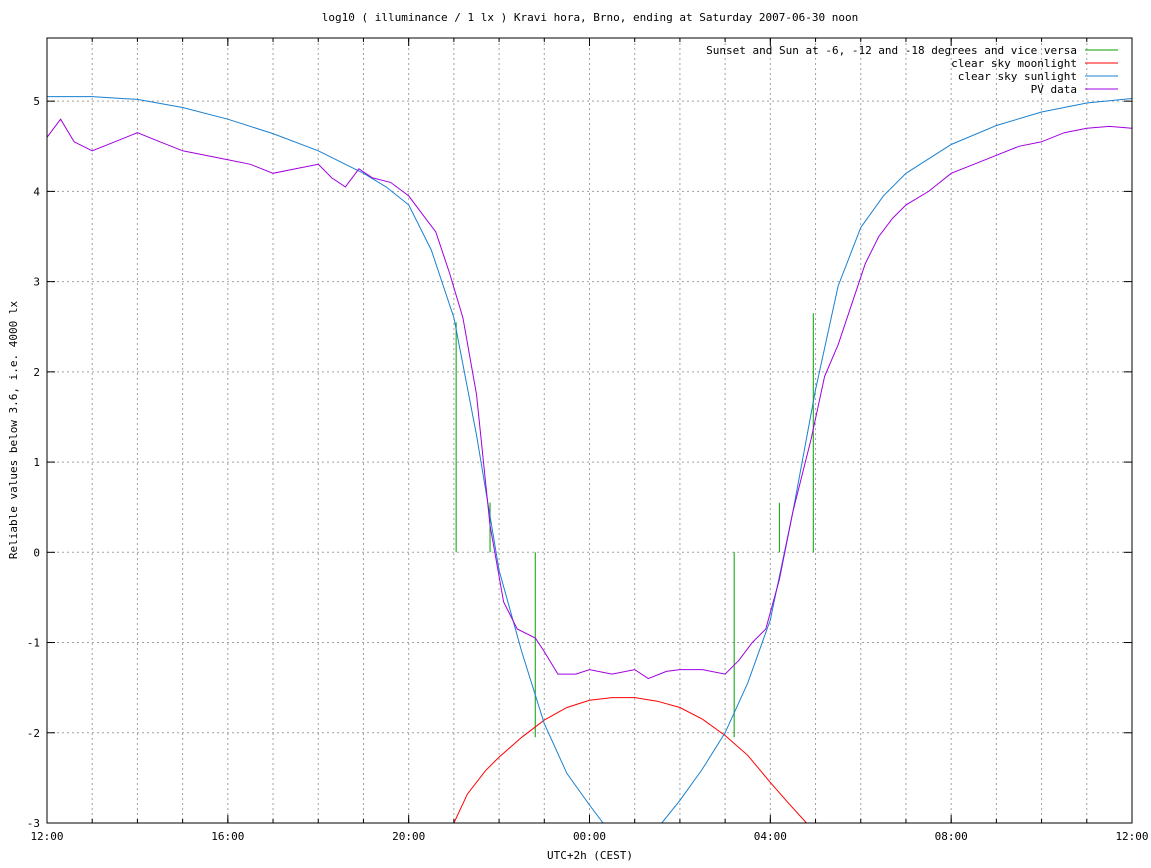 The width and height of the screenshot is (1151, 868). Describe the element at coordinates (33, 643) in the screenshot. I see `y-tick-label: -1` at that location.